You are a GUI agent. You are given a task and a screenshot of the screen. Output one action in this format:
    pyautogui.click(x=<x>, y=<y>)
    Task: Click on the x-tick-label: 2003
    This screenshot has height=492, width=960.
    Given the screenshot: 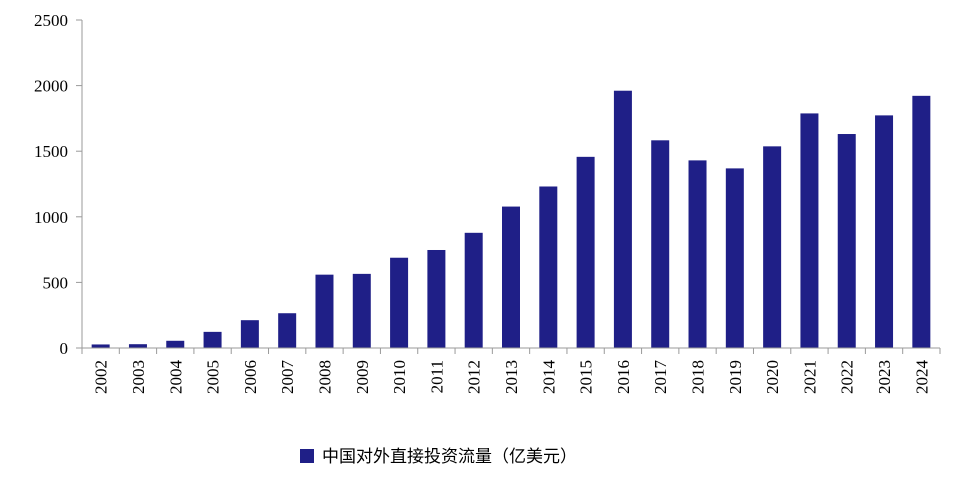 What is the action you would take?
    pyautogui.click(x=138, y=377)
    